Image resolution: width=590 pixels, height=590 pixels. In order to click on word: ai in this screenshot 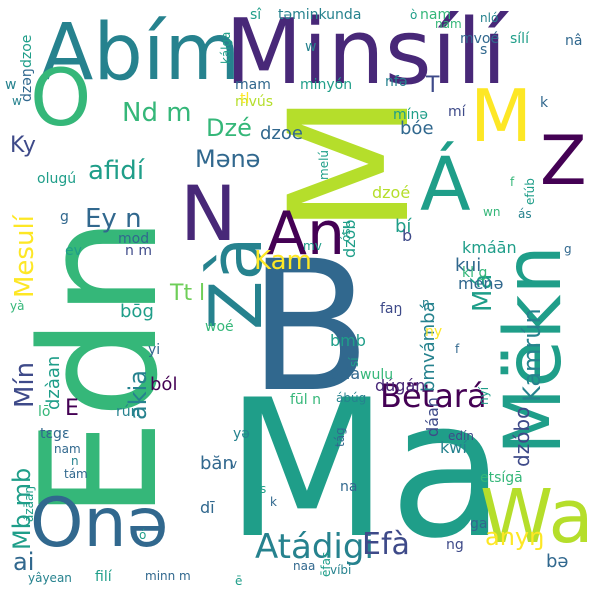, I will do `click(24, 562)`.